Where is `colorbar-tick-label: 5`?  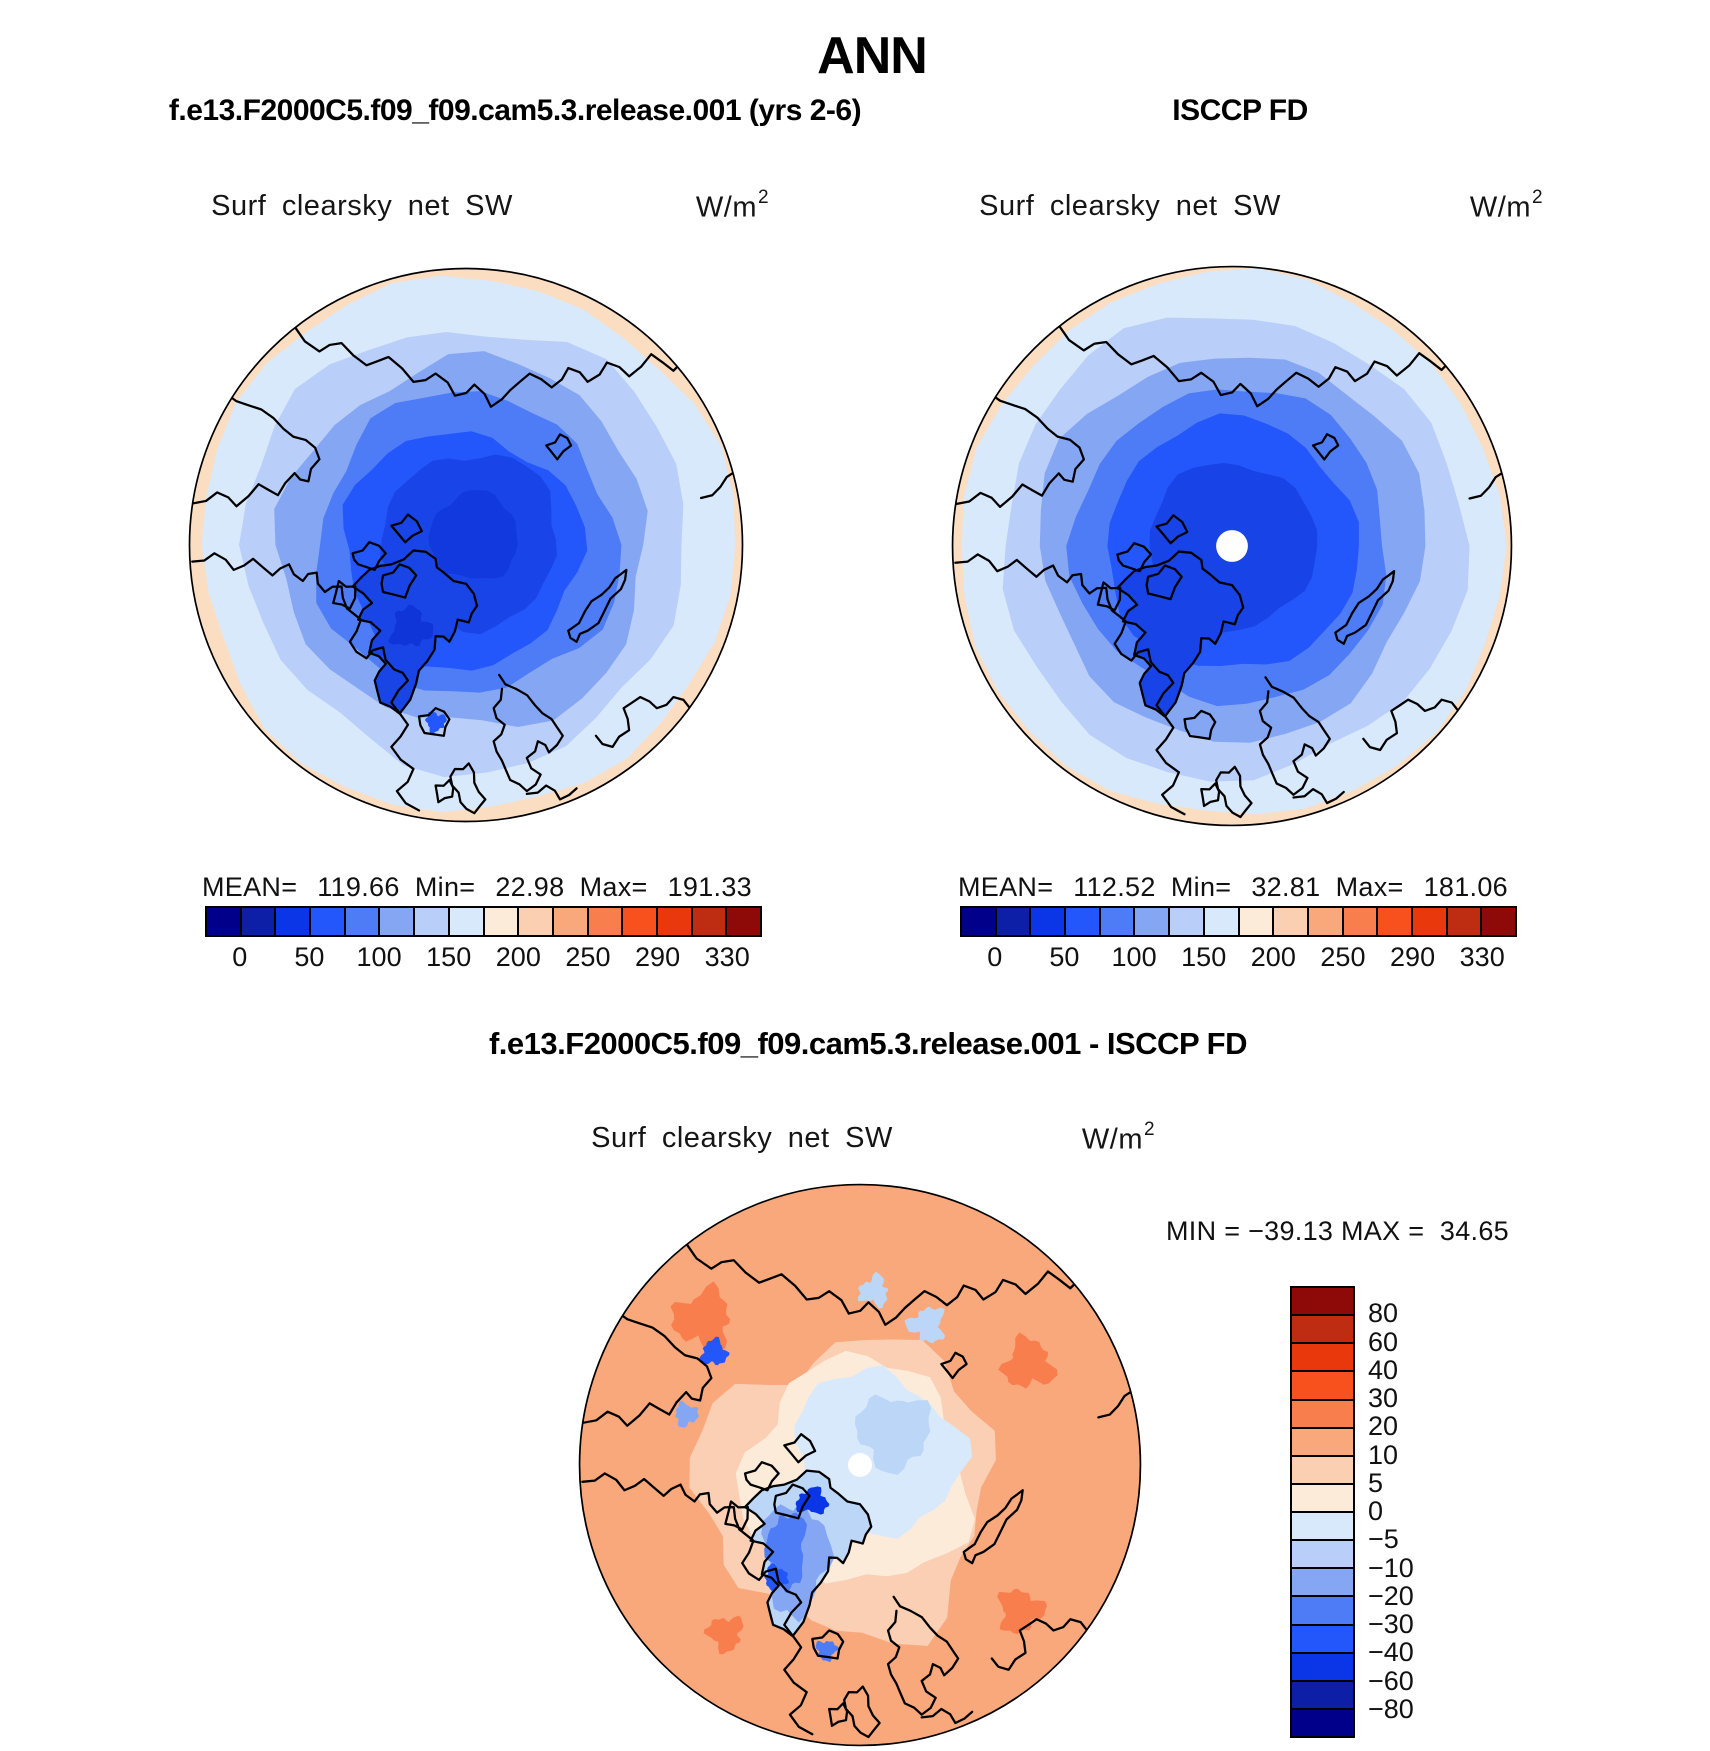
colorbar-tick-label: 5 is located at coordinates (1376, 1482).